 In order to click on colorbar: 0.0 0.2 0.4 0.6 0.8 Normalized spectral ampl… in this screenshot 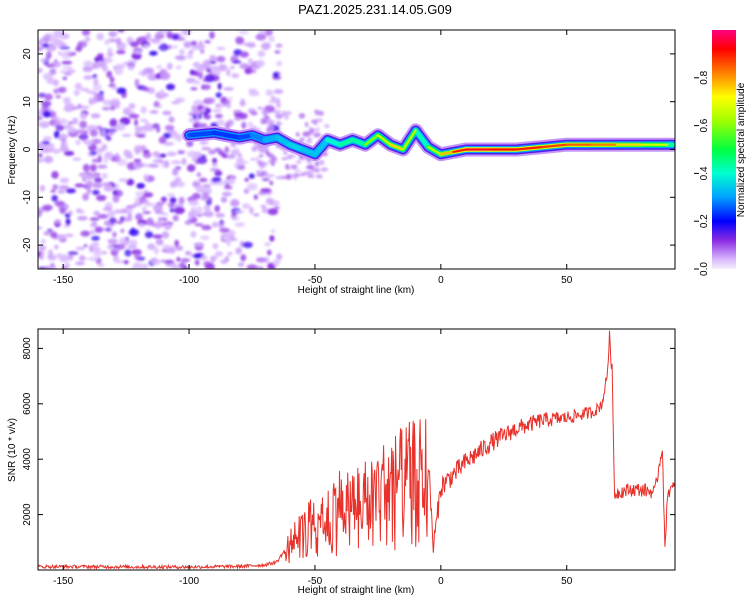, I will do `click(720, 153)`.